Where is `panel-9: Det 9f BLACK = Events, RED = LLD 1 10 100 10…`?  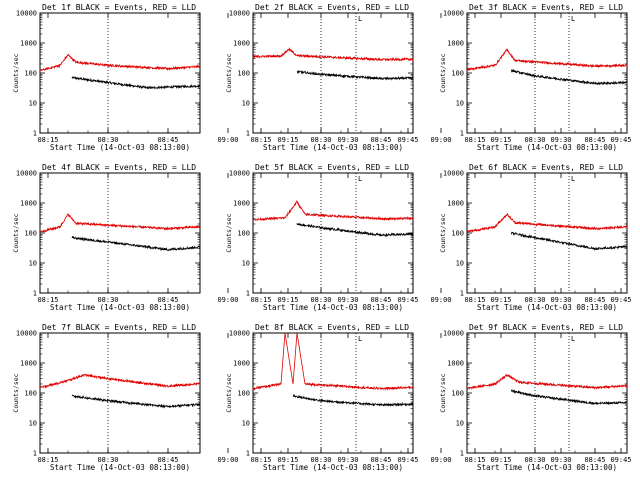 panel-9: Det 9f BLACK = Events, RED = LLD 1 10 100 10… is located at coordinates (533, 397).